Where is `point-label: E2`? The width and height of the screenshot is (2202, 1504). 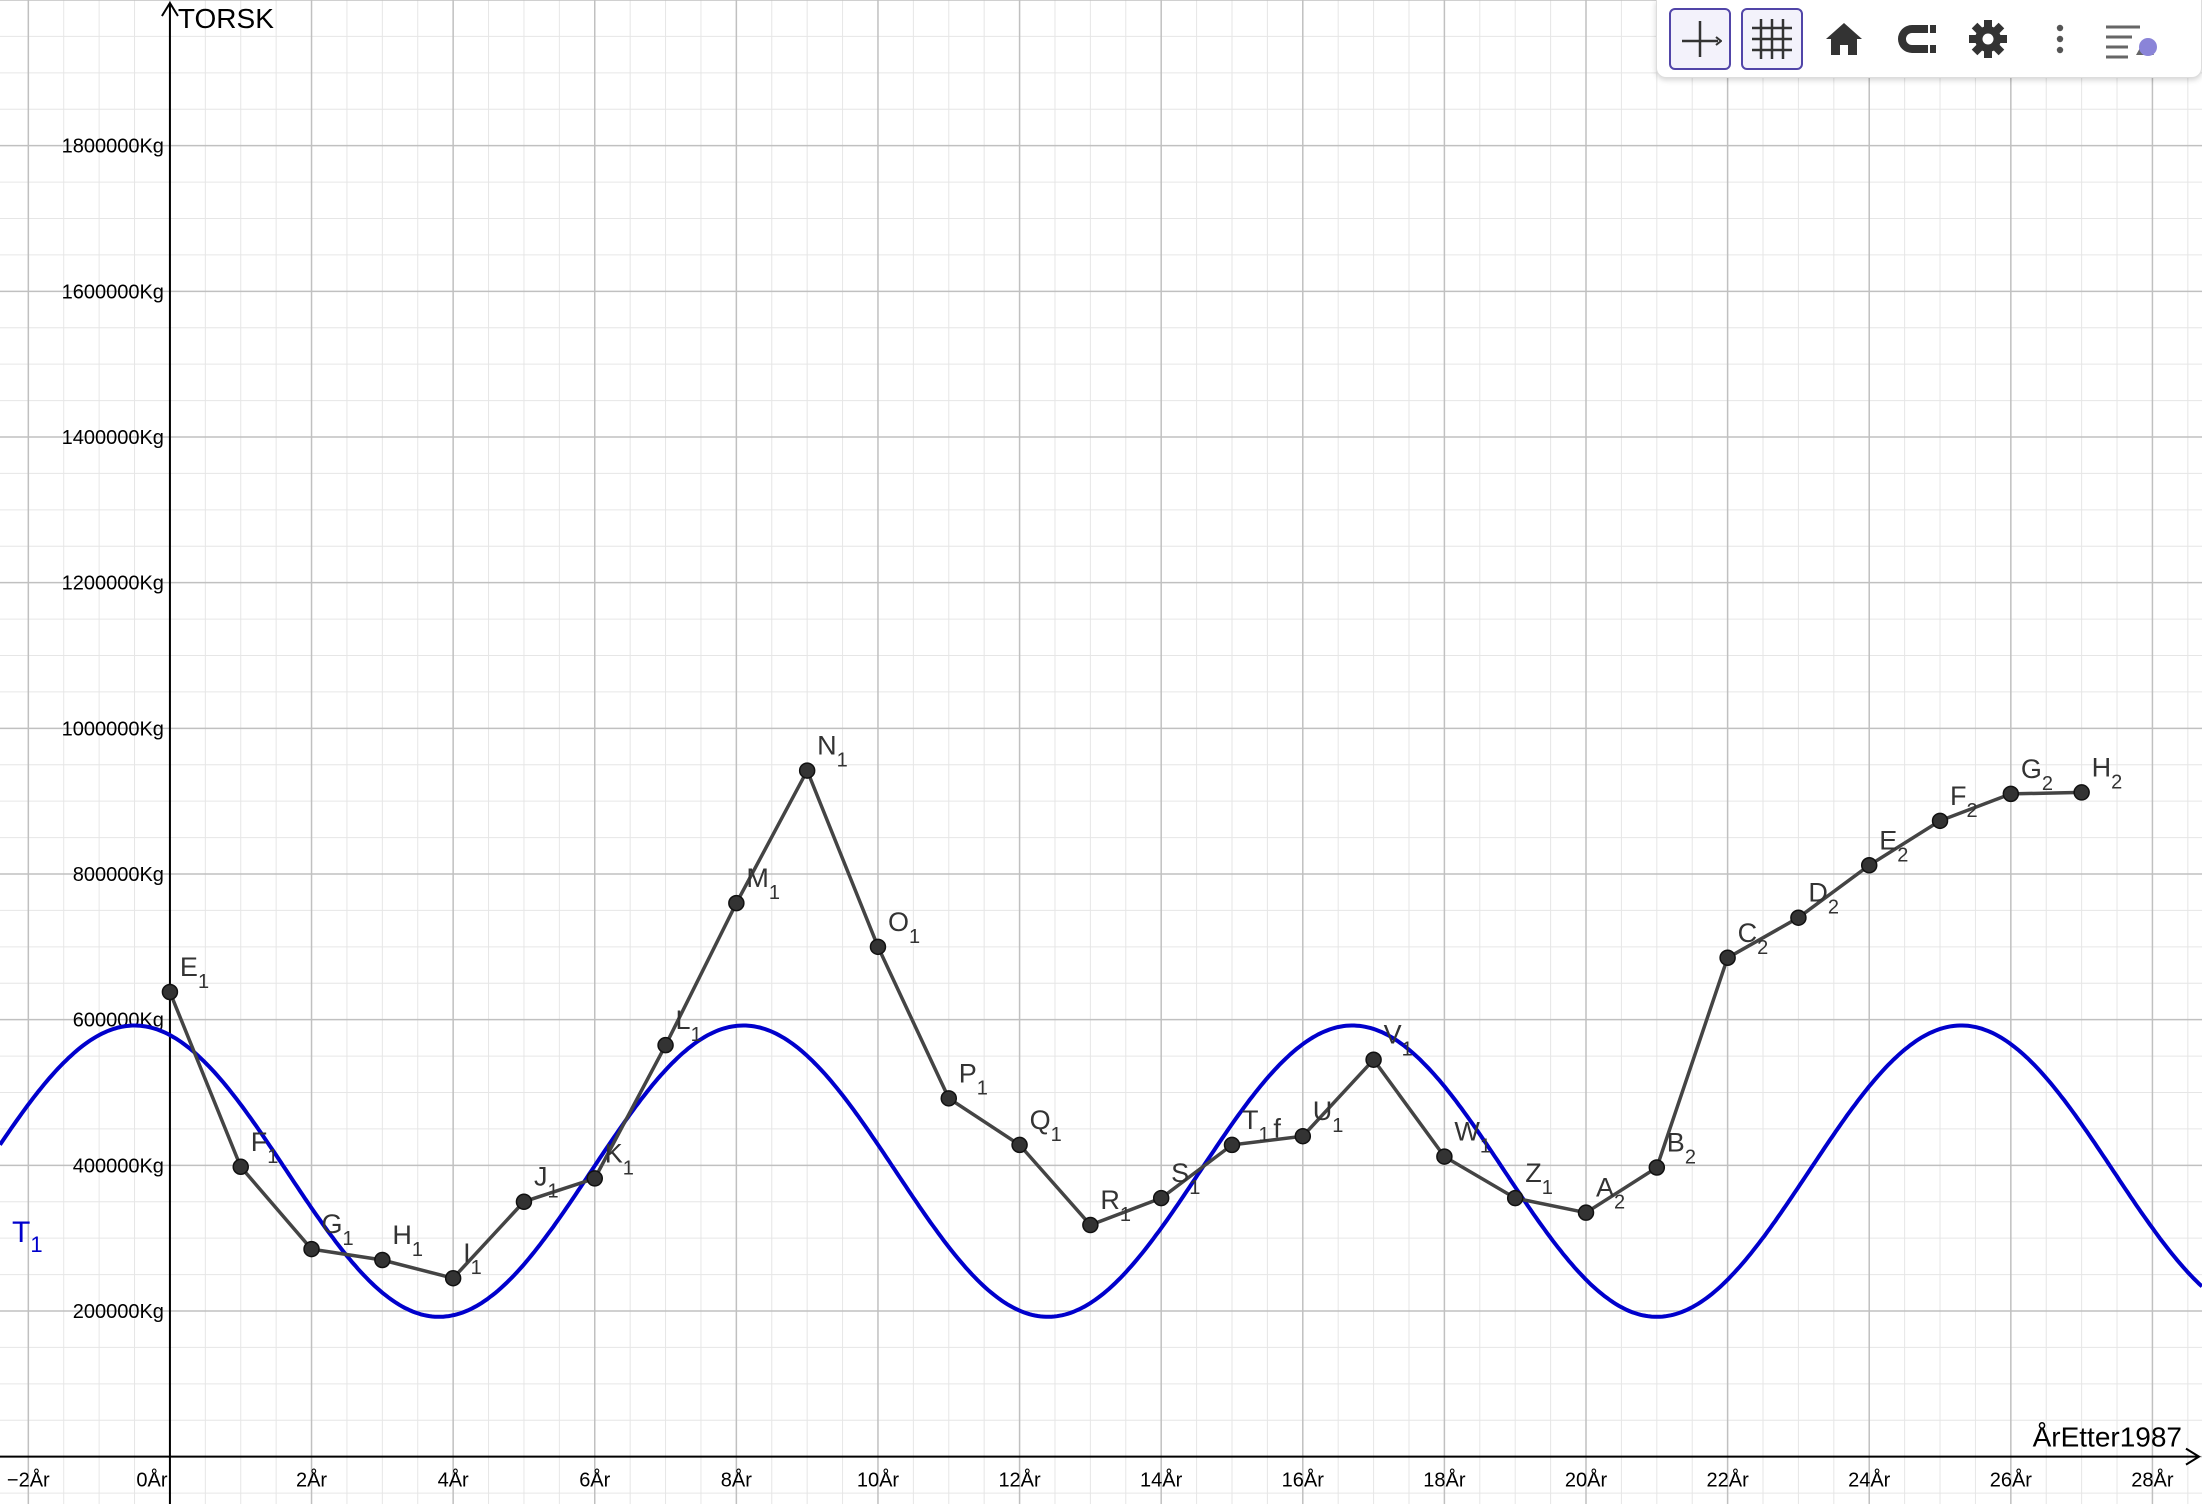 point-label: E2 is located at coordinates (1893, 845).